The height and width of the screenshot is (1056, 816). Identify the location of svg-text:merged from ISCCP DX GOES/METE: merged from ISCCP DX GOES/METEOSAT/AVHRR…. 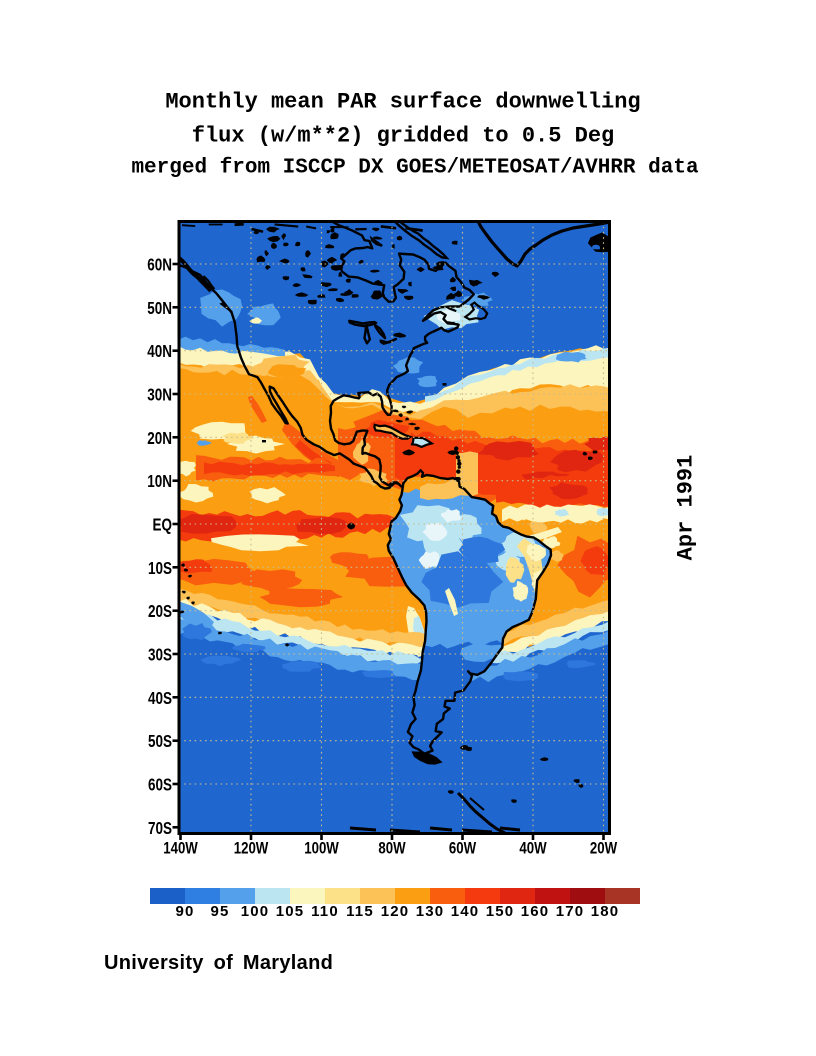
(414, 168).